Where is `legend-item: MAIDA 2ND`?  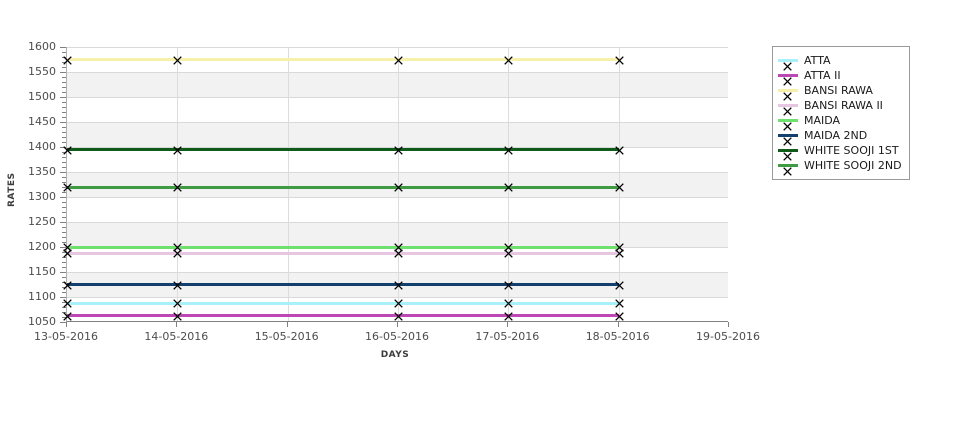
legend-item: MAIDA 2ND is located at coordinates (840, 137).